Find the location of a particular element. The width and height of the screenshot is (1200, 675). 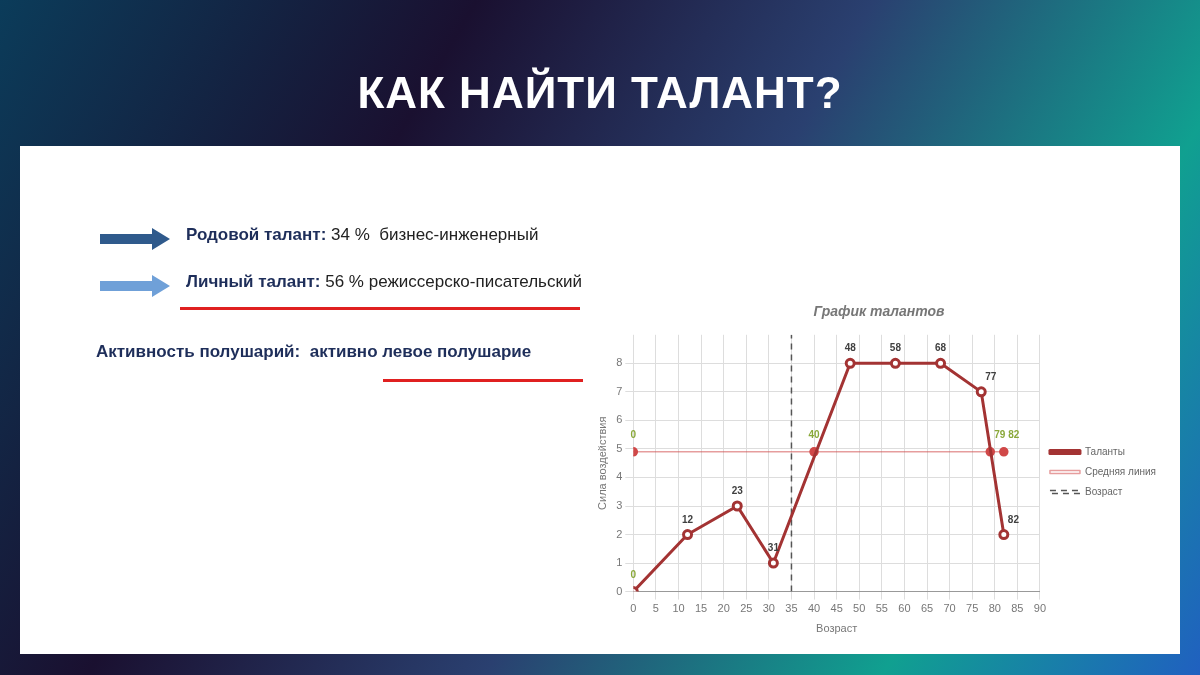

y-tick-label: 2 is located at coordinates (619, 533).